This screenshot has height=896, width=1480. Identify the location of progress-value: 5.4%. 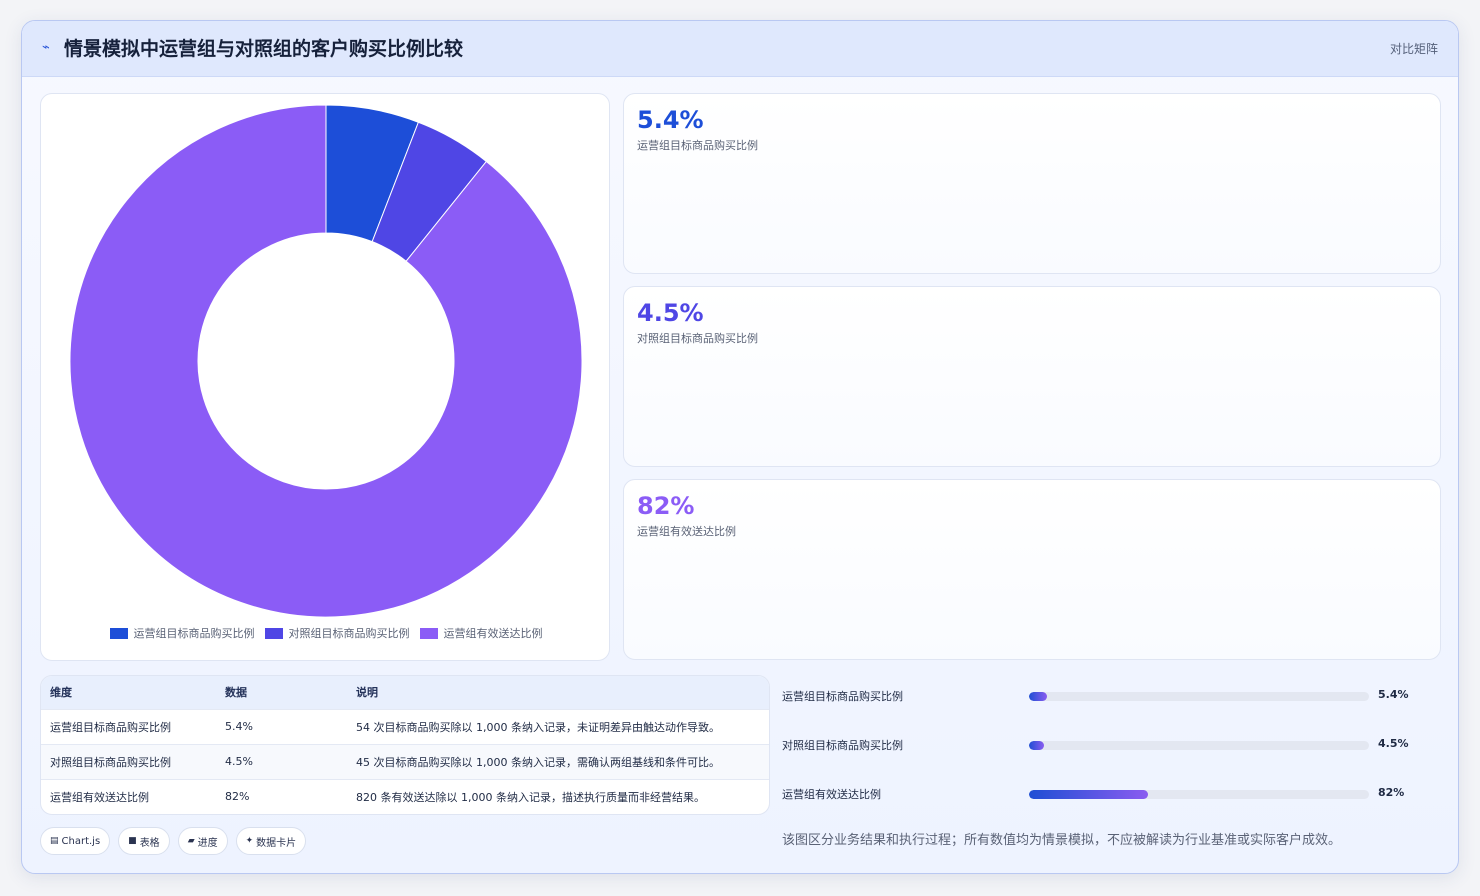
(1393, 694).